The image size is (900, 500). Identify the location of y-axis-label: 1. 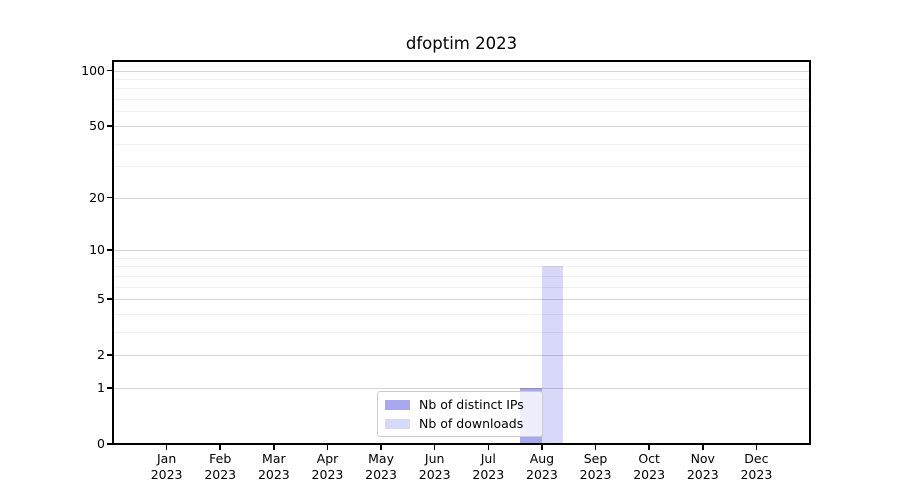
(101, 387).